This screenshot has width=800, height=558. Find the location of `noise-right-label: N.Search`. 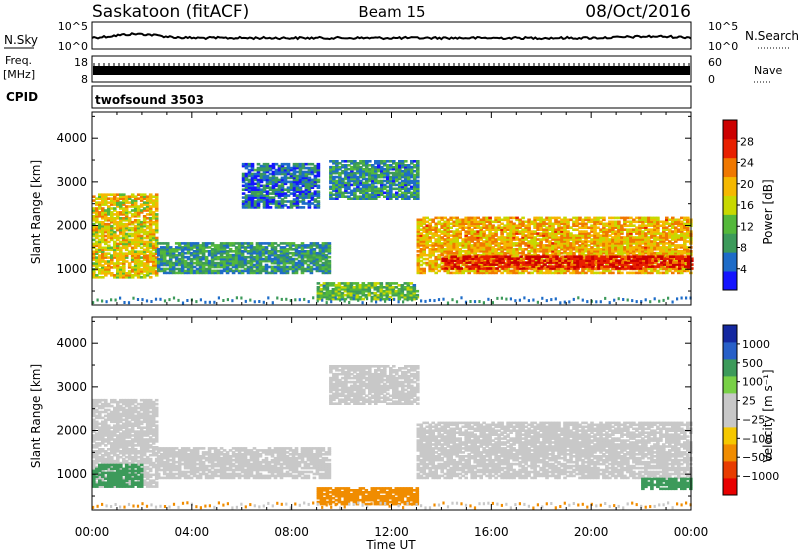

noise-right-label: N.Search is located at coordinates (772, 36).